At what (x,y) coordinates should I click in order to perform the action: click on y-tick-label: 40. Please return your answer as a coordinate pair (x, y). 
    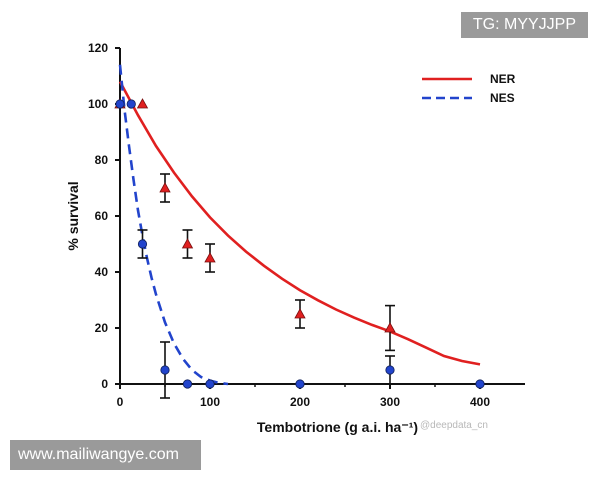
    Looking at the image, I should click on (102, 272).